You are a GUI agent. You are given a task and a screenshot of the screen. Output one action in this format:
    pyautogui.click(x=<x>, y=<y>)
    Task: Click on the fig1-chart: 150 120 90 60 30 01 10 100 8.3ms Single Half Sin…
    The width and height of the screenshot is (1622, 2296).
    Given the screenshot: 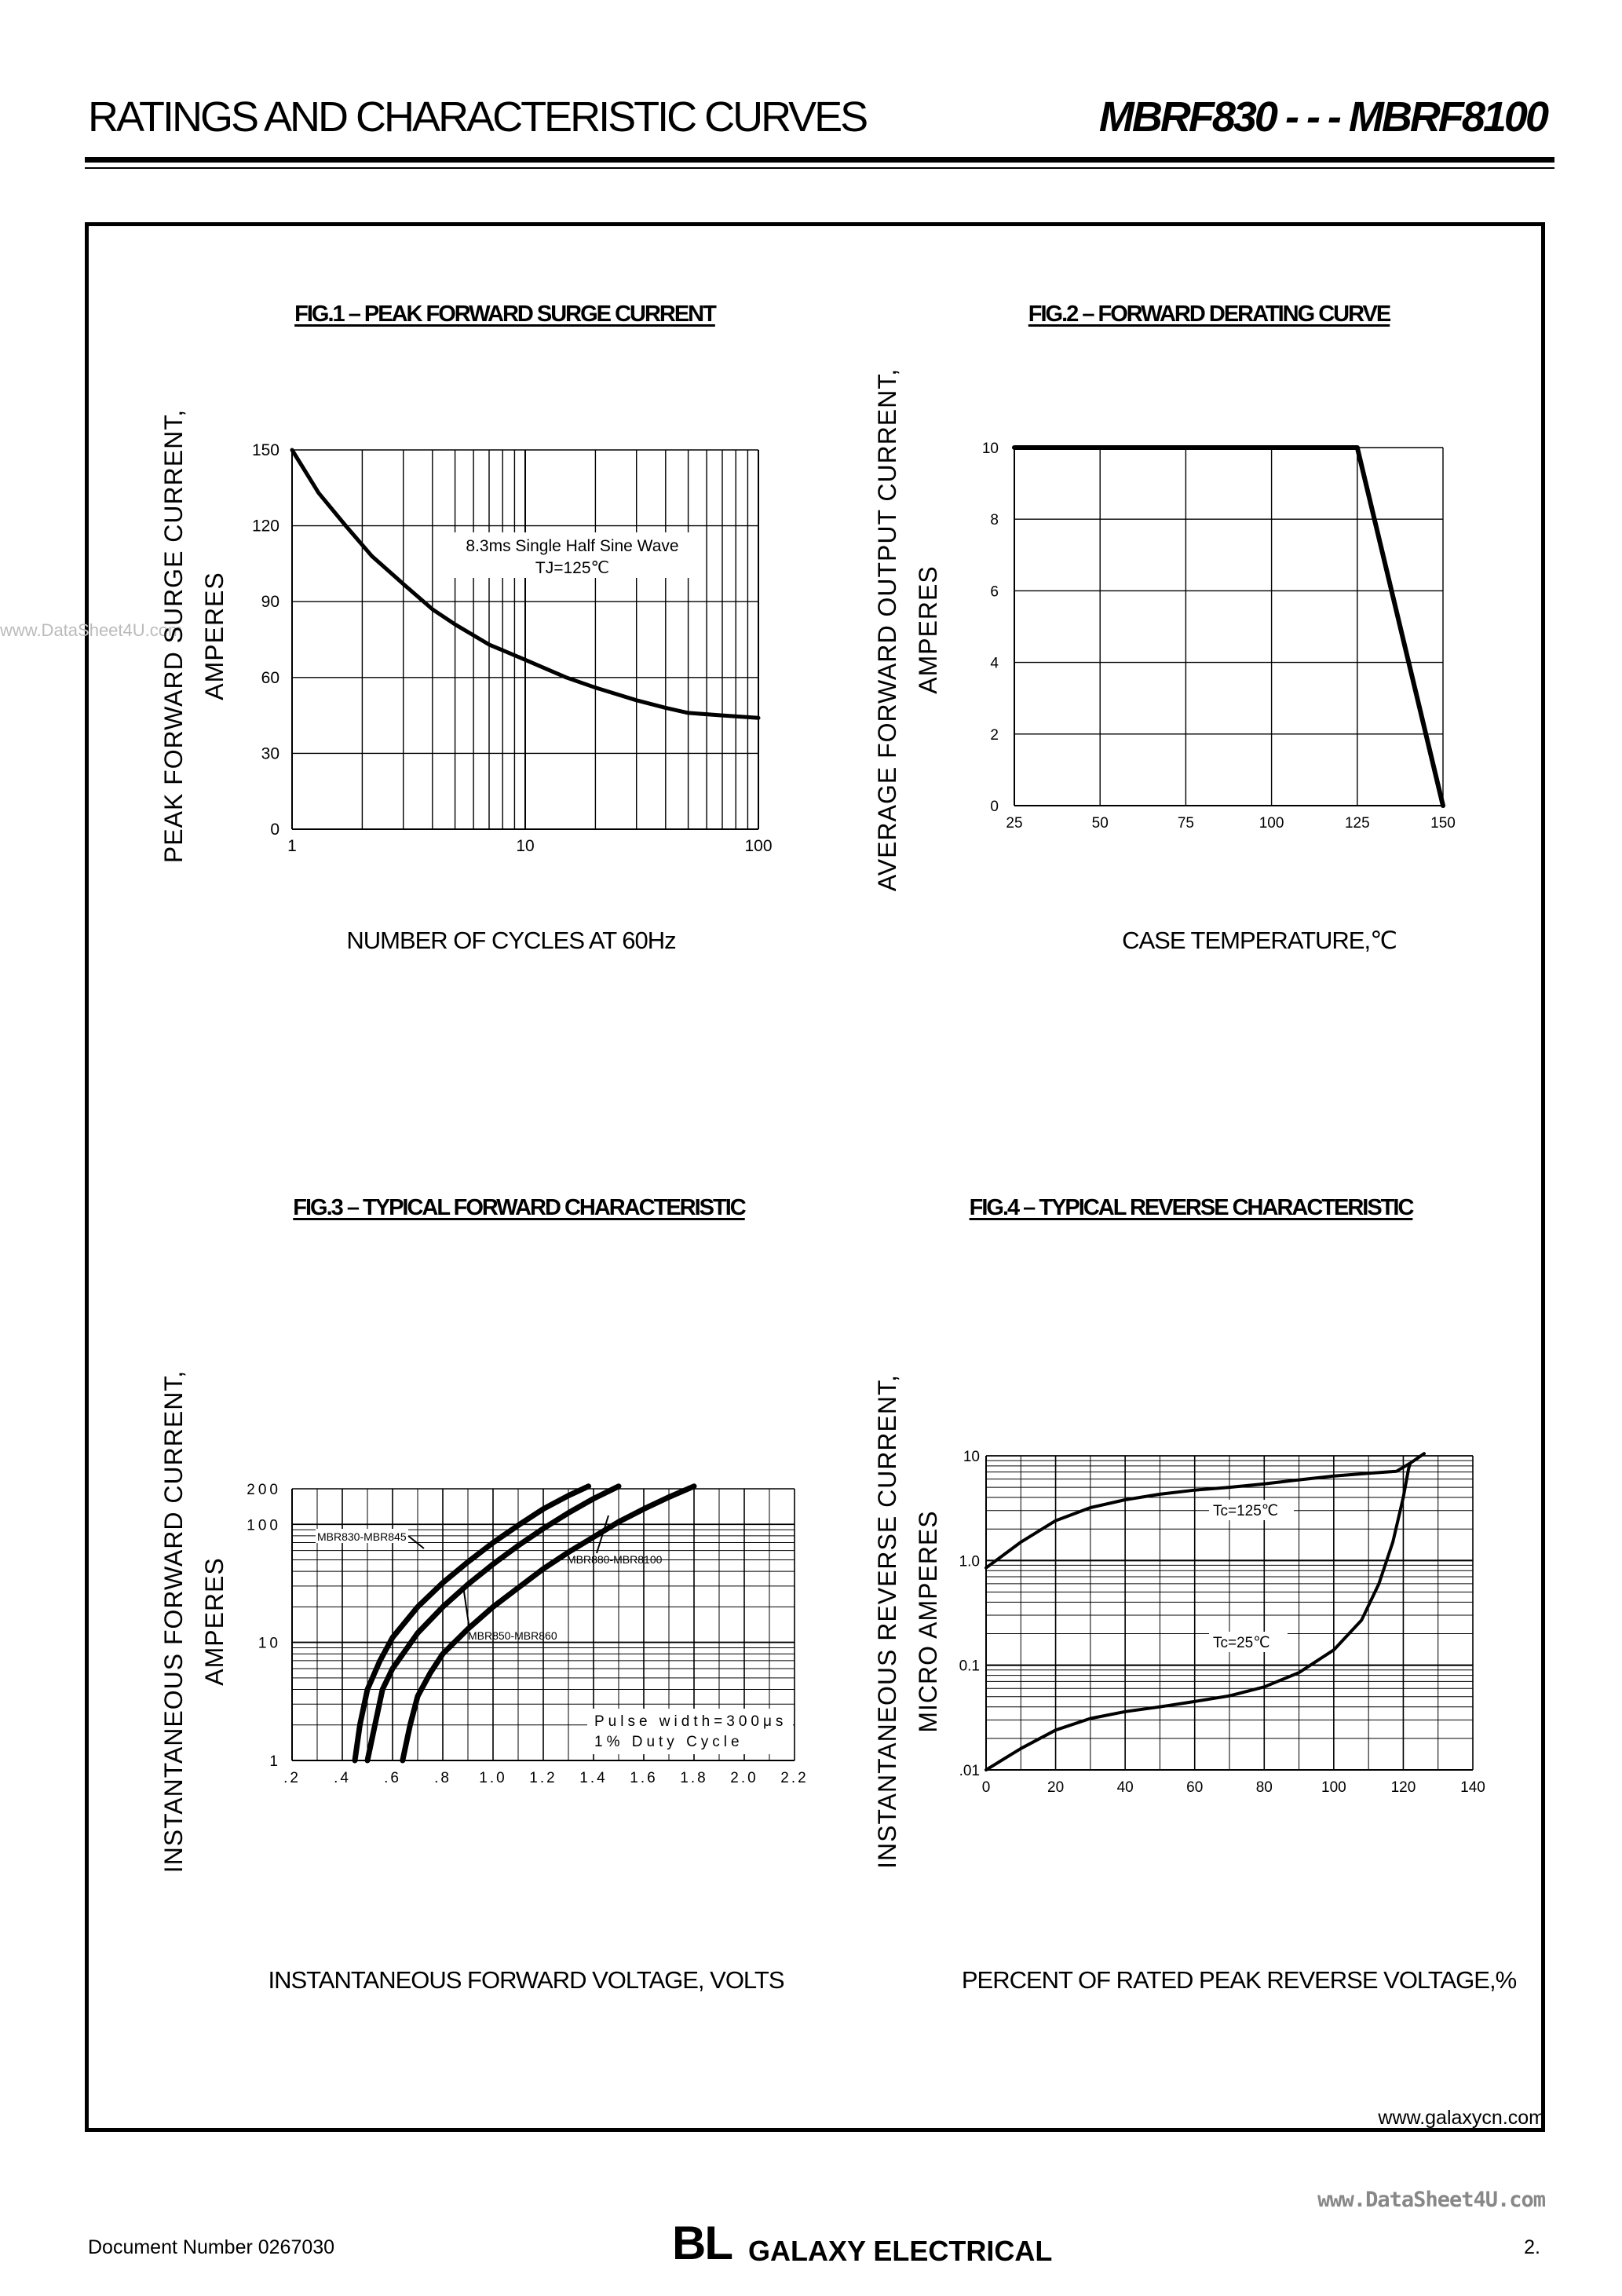 What is the action you would take?
    pyautogui.click(x=512, y=648)
    